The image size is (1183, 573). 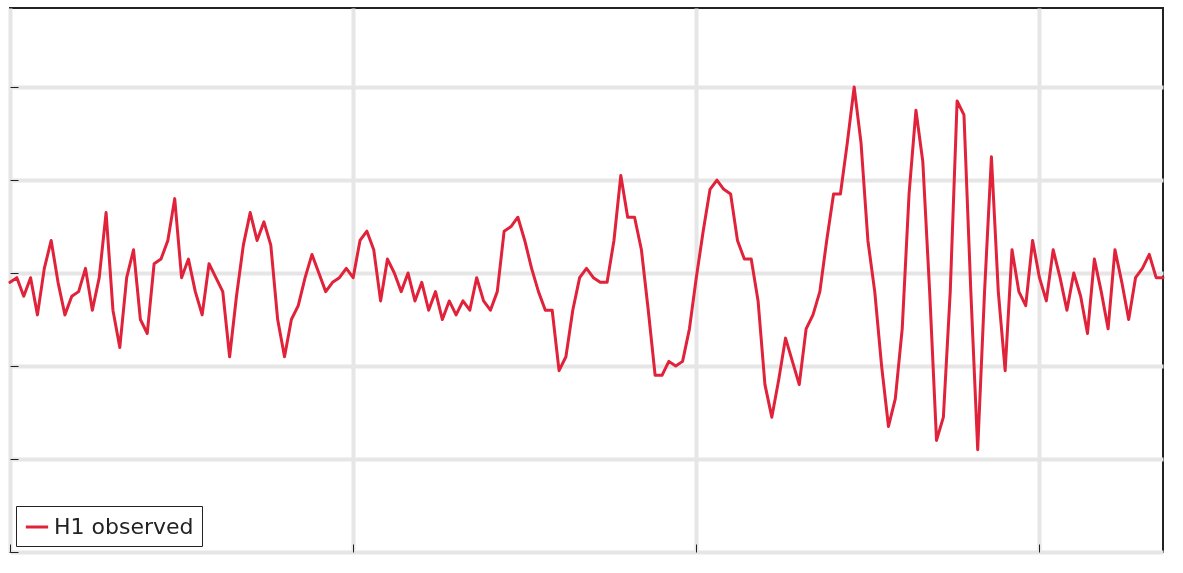 I want to click on legend-label: H1 observed, so click(x=124, y=526).